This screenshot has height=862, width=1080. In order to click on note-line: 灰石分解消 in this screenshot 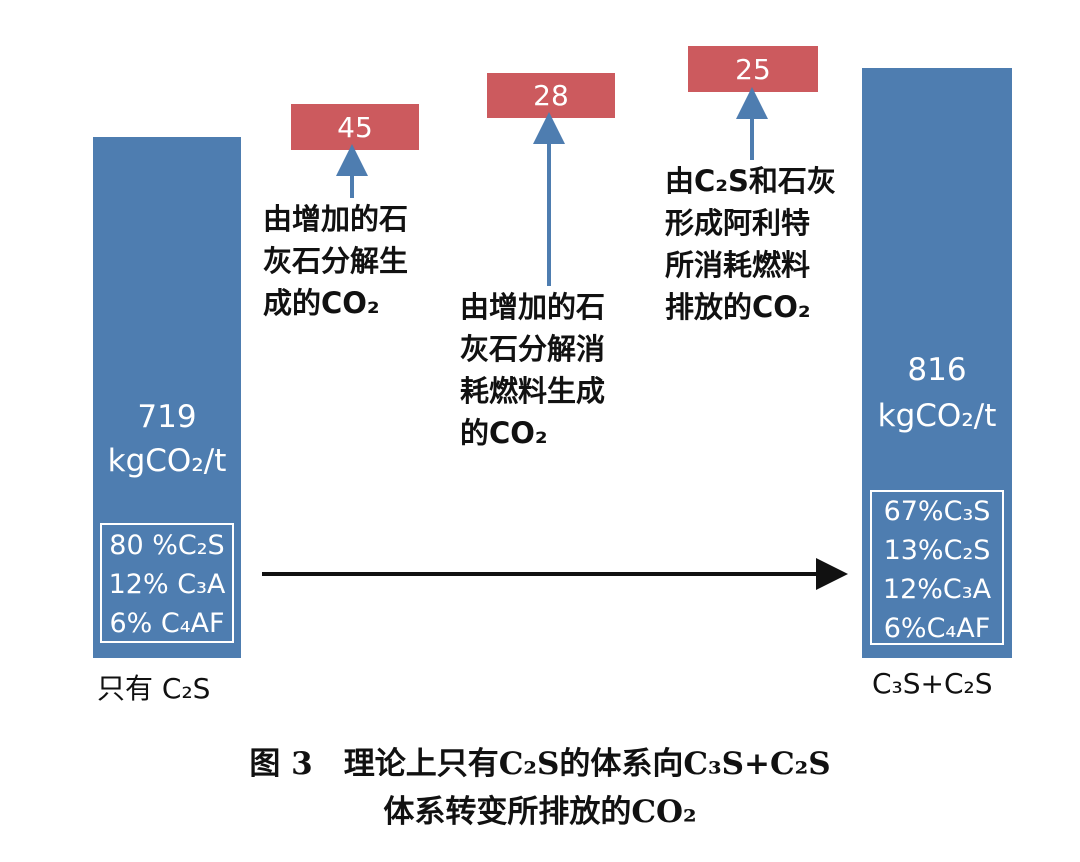, I will do `click(533, 349)`.